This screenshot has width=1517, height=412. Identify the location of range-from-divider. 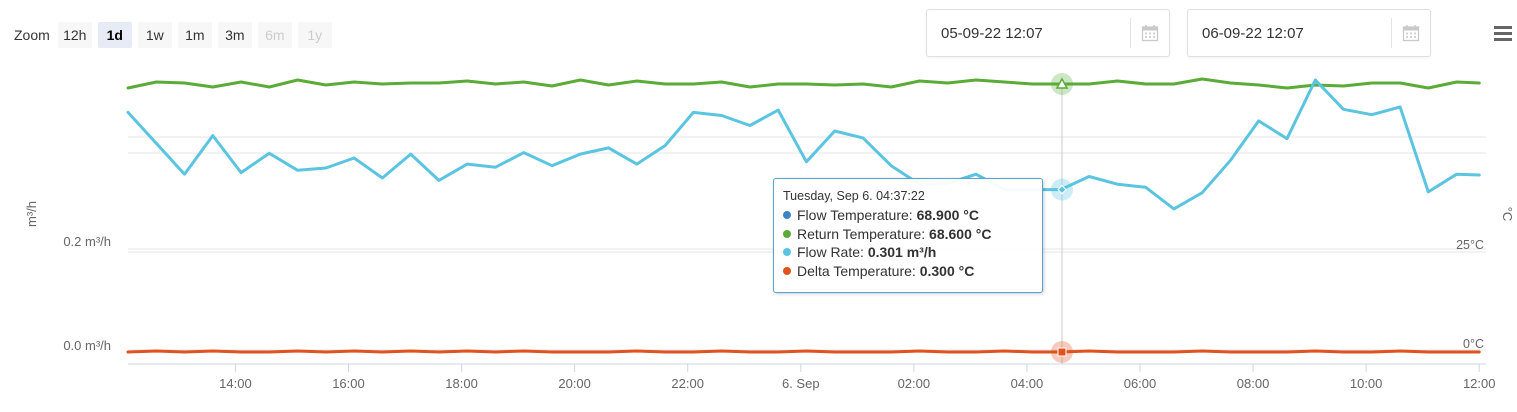
(1130, 33).